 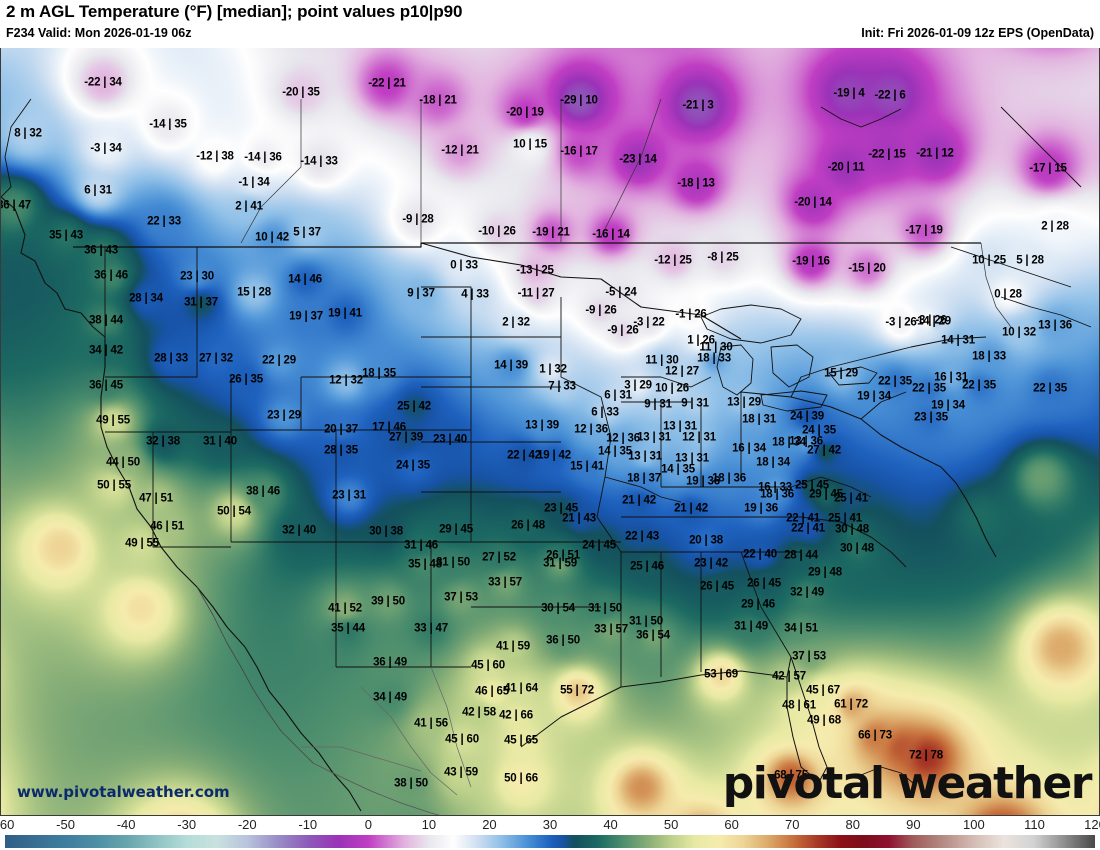 I want to click on point-value-label: 31 | 46, so click(x=421, y=545).